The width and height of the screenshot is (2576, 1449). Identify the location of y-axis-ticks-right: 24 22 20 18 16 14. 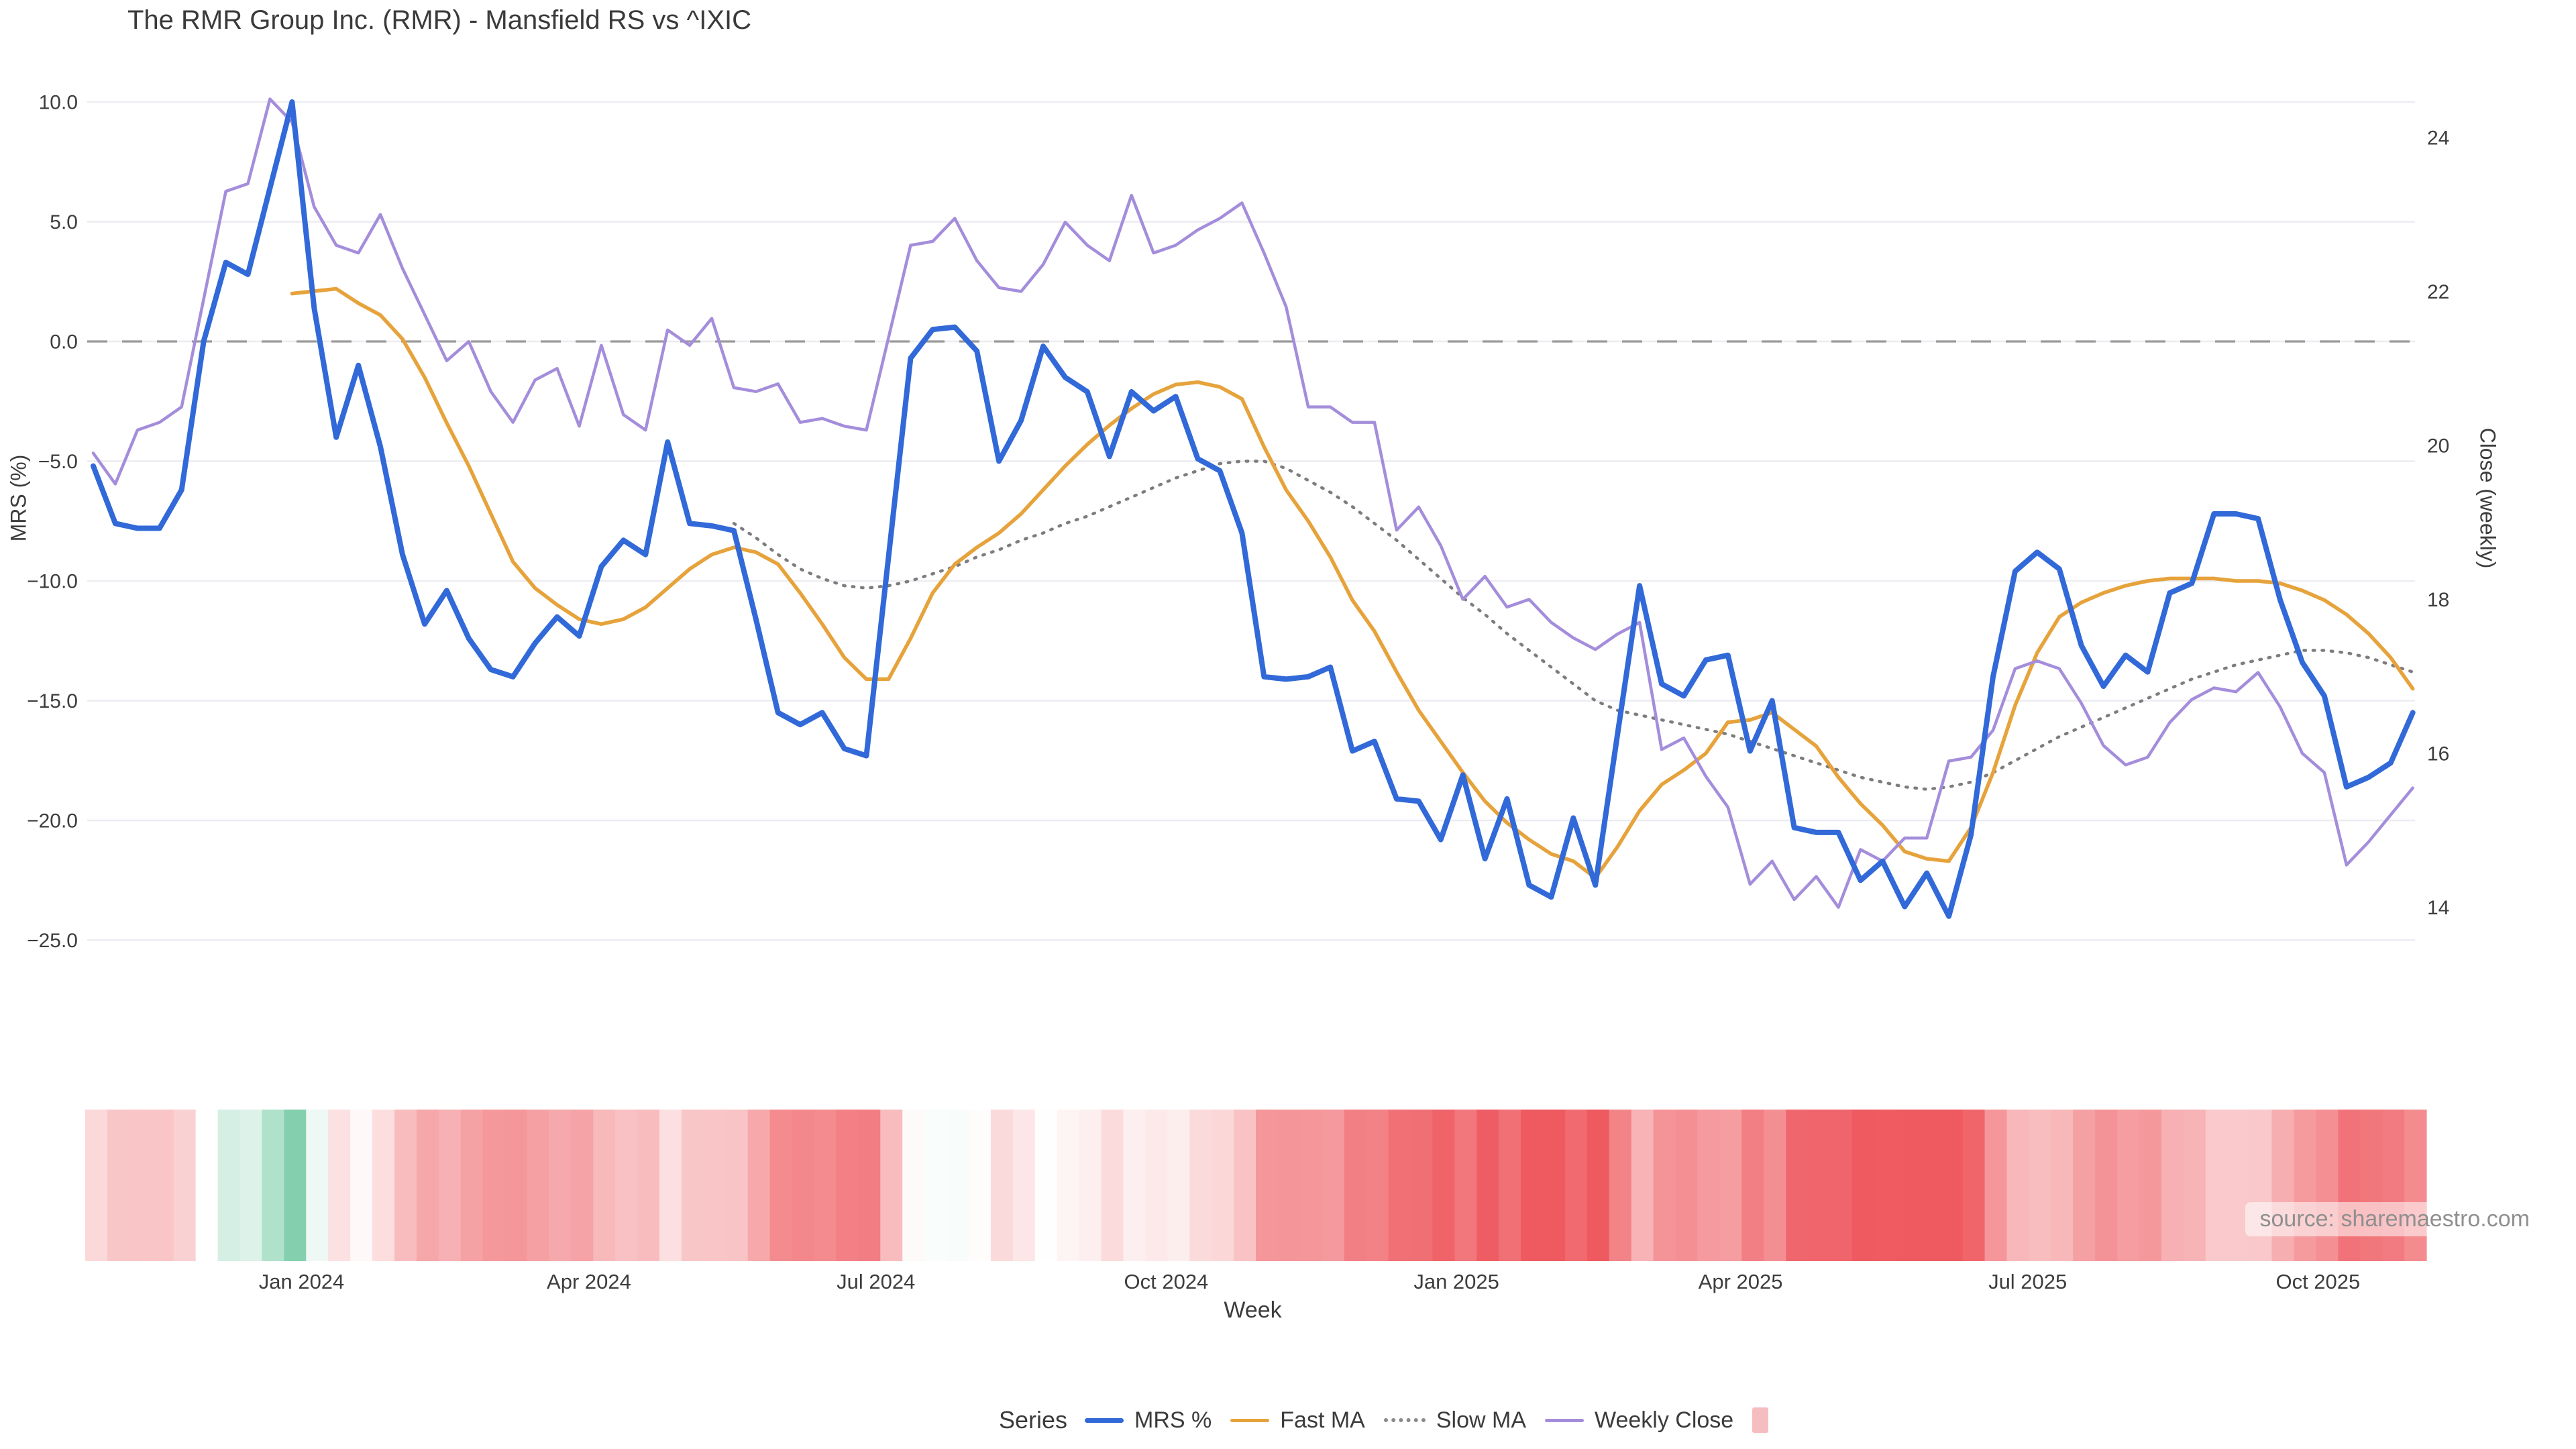
(2438, 523).